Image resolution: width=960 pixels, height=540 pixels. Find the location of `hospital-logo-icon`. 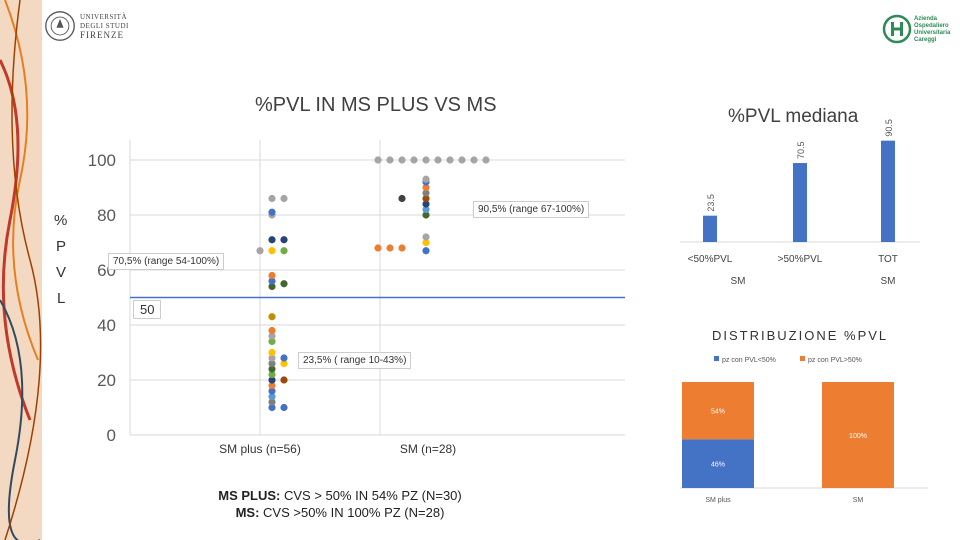

hospital-logo-icon is located at coordinates (897, 29).